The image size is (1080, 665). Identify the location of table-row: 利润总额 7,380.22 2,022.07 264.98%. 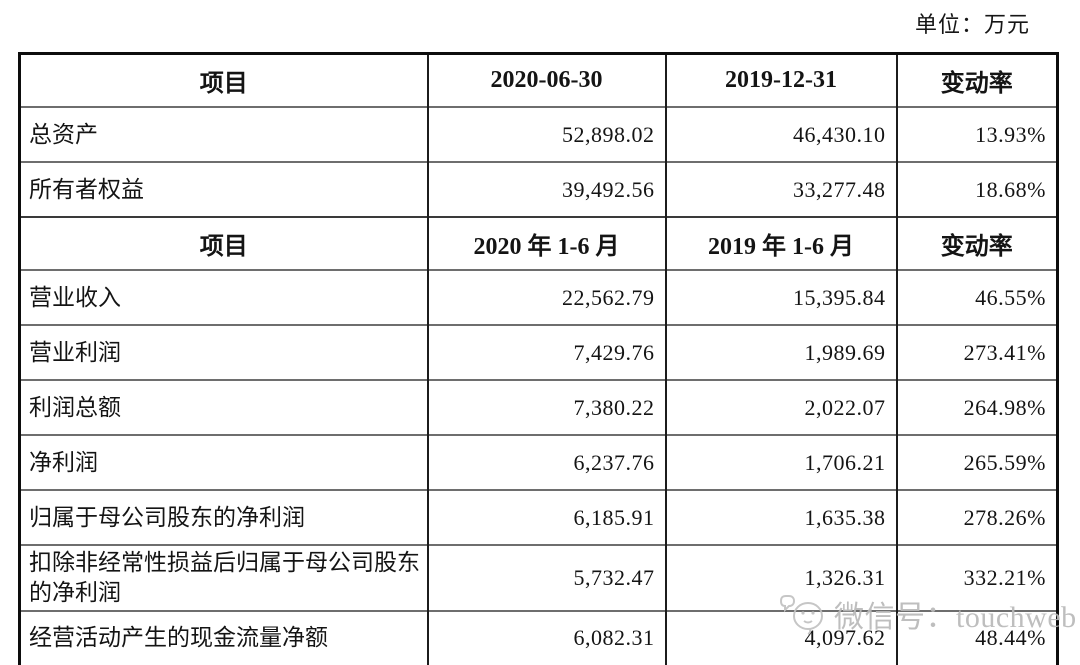
(538, 407).